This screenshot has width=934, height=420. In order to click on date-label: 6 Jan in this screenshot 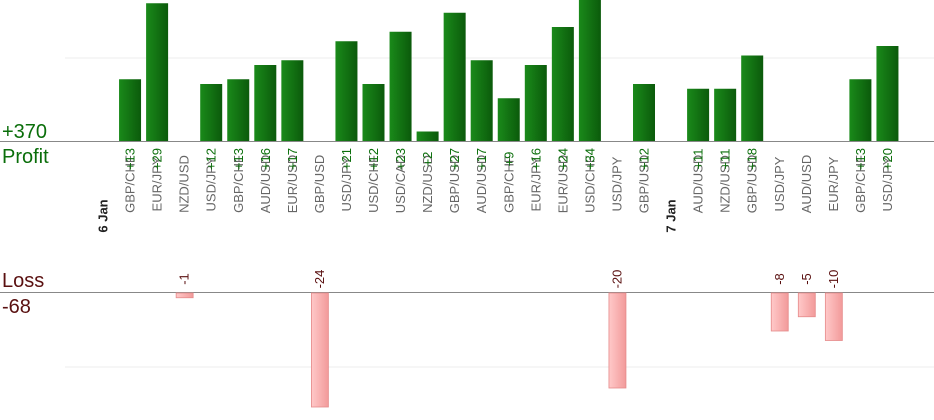, I will do `click(103, 215)`.